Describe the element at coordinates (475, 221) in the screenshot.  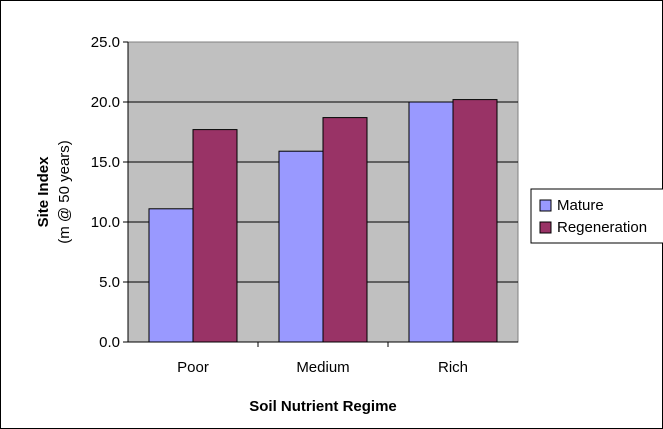
I see `bar-regeneration-rich` at that location.